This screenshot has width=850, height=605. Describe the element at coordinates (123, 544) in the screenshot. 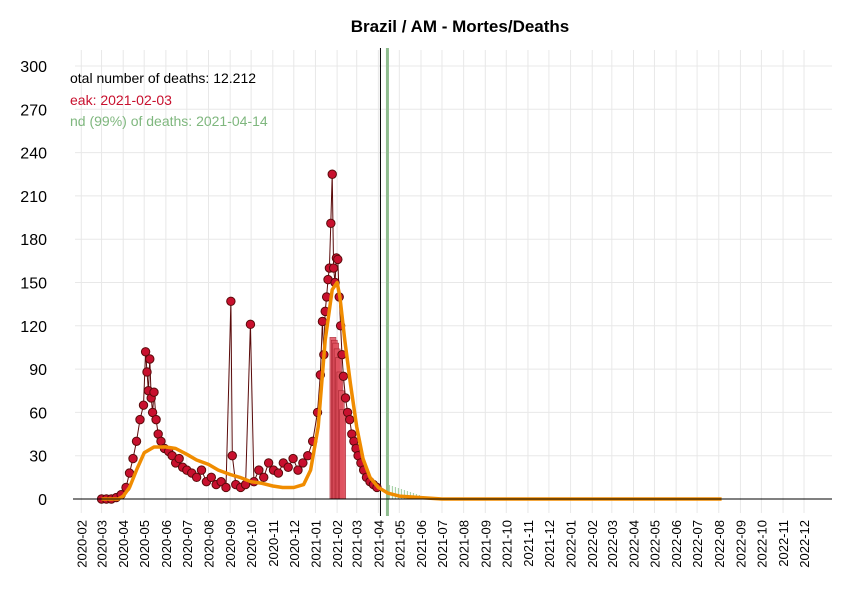

I see `x-tick-label: 2020-04` at that location.